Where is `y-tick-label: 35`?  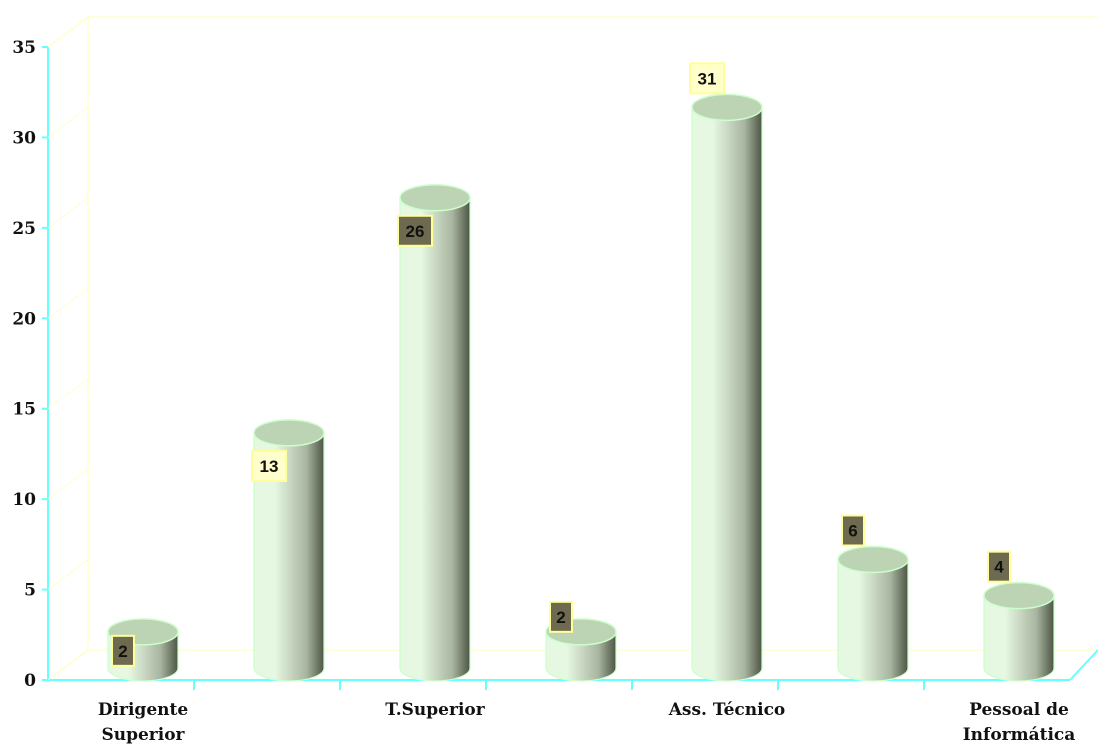 y-tick-label: 35 is located at coordinates (24, 48).